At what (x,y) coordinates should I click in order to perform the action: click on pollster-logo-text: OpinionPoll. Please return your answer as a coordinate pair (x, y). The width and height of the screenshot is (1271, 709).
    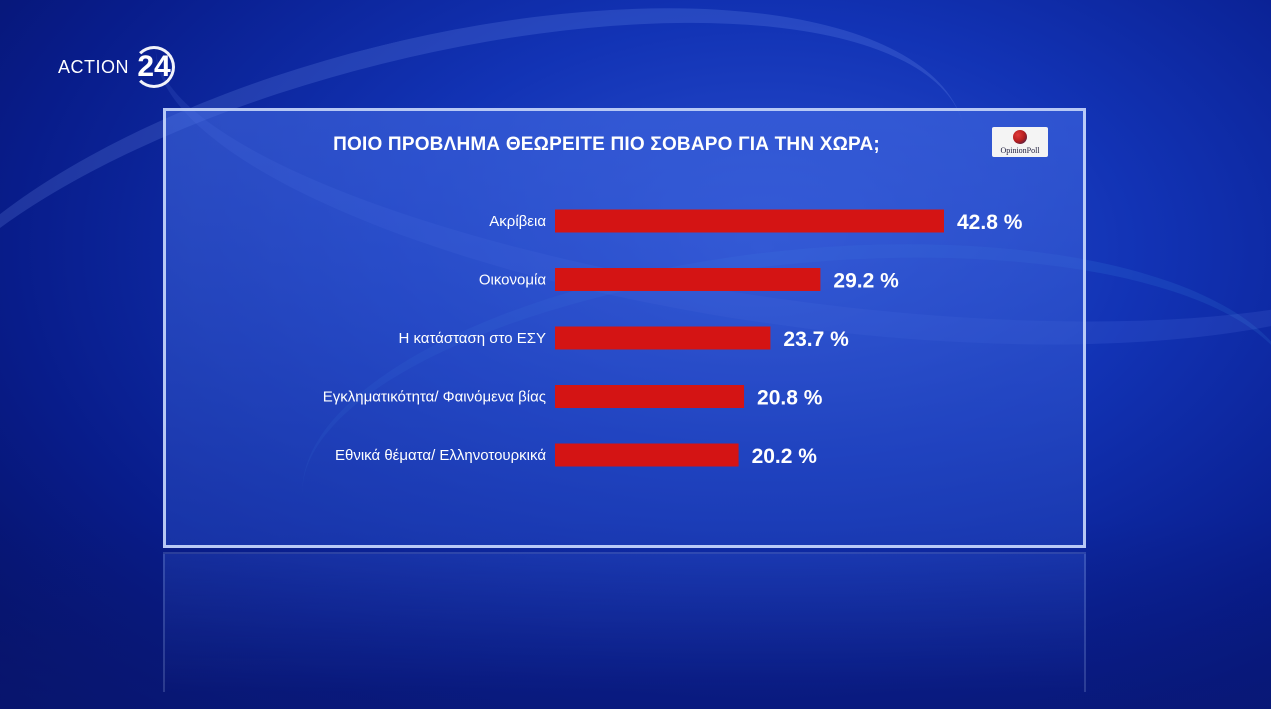
    Looking at the image, I should click on (1020, 150).